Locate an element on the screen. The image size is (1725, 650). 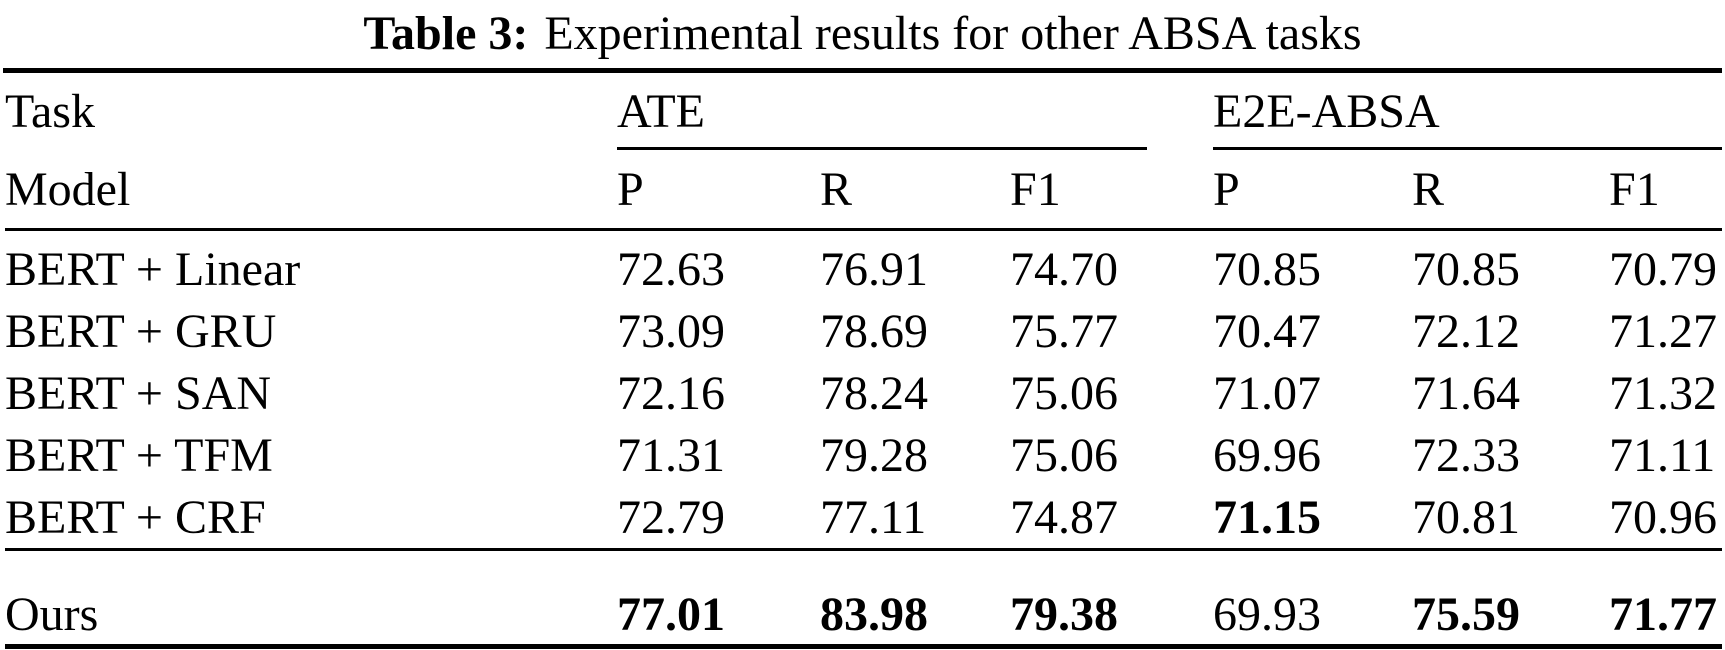
header-e2e-f1: F1 is located at coordinates (1634, 189).